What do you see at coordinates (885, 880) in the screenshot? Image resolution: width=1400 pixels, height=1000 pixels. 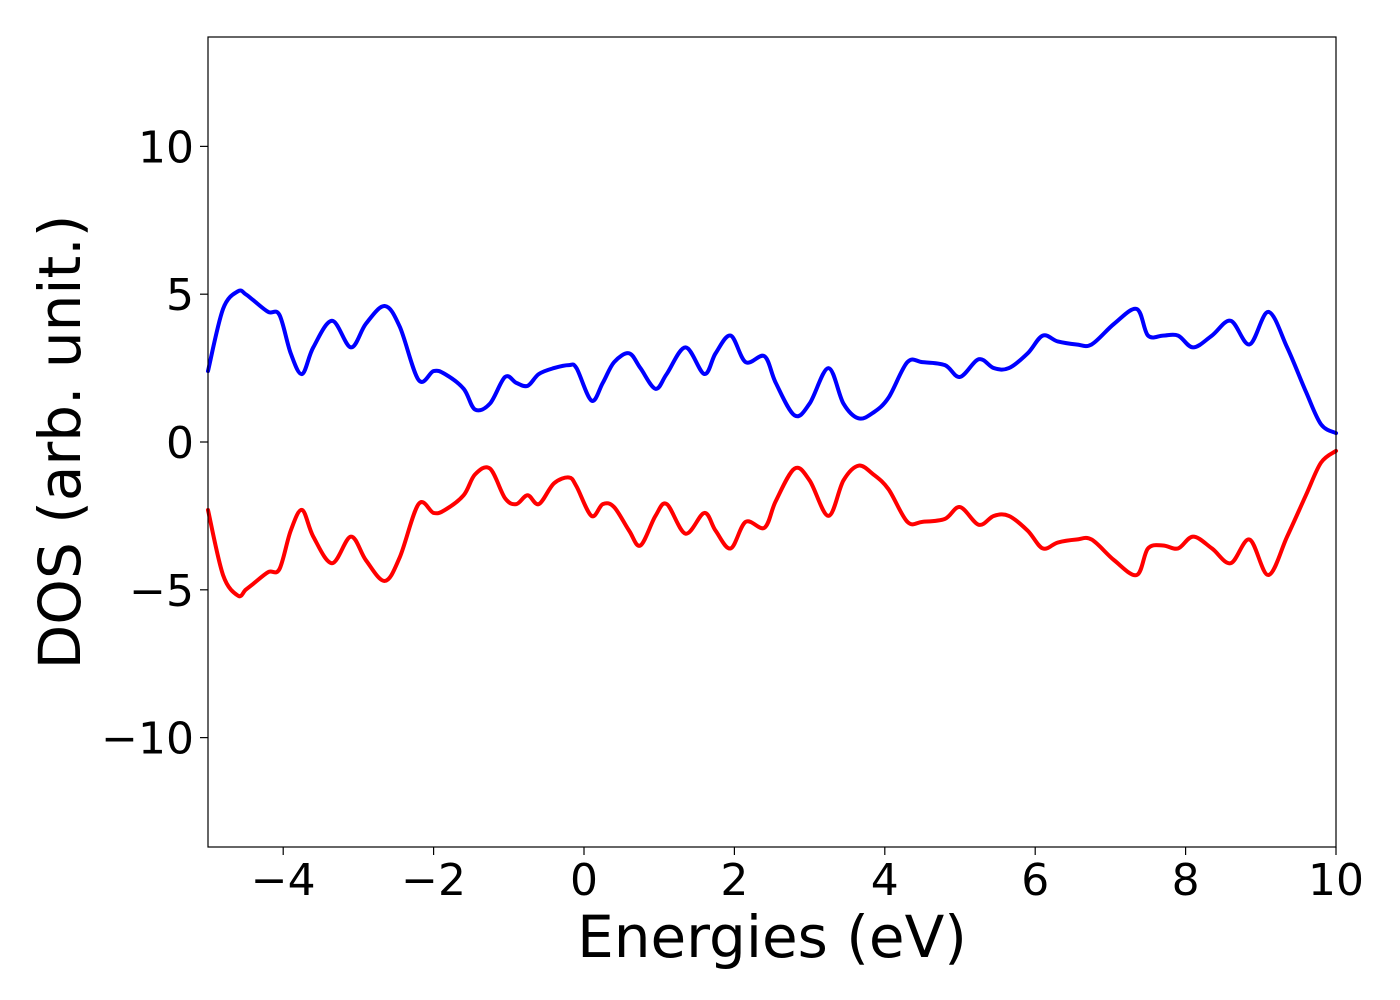 I see `x-tick-label: 4` at bounding box center [885, 880].